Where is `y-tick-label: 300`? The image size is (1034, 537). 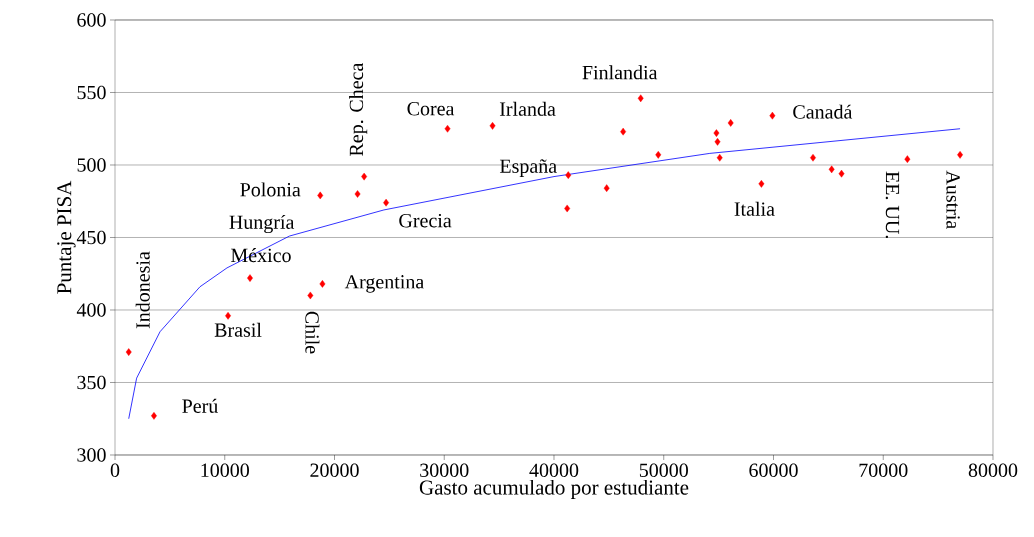 y-tick-label: 300 is located at coordinates (91, 455).